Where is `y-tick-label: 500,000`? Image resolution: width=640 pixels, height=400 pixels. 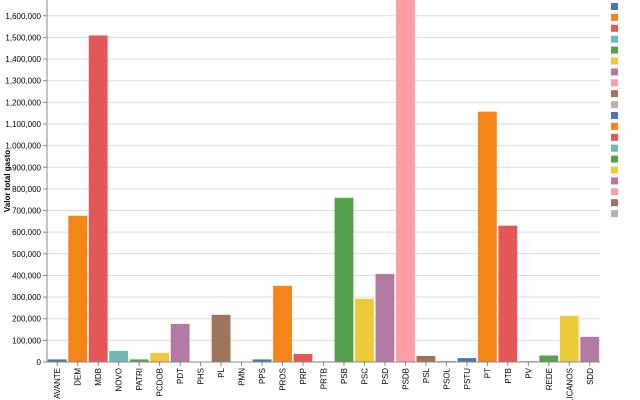
y-tick-label: 500,000 is located at coordinates (26, 254).